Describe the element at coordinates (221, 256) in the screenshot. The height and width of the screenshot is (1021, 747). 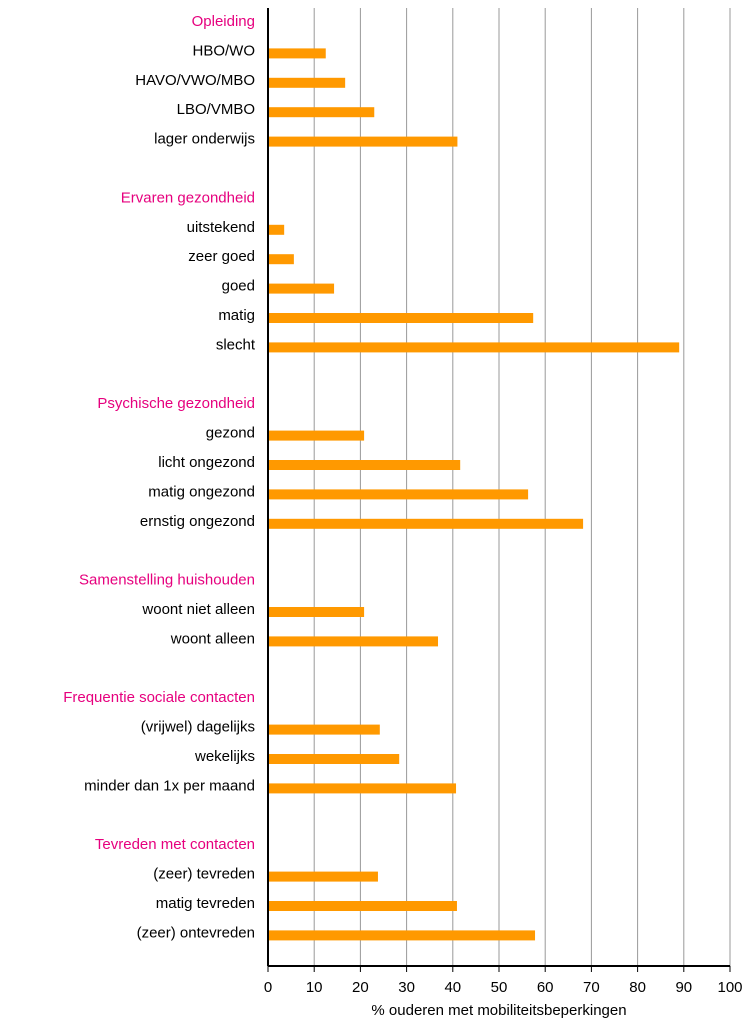
I see `y-tick-label: zeer goed` at that location.